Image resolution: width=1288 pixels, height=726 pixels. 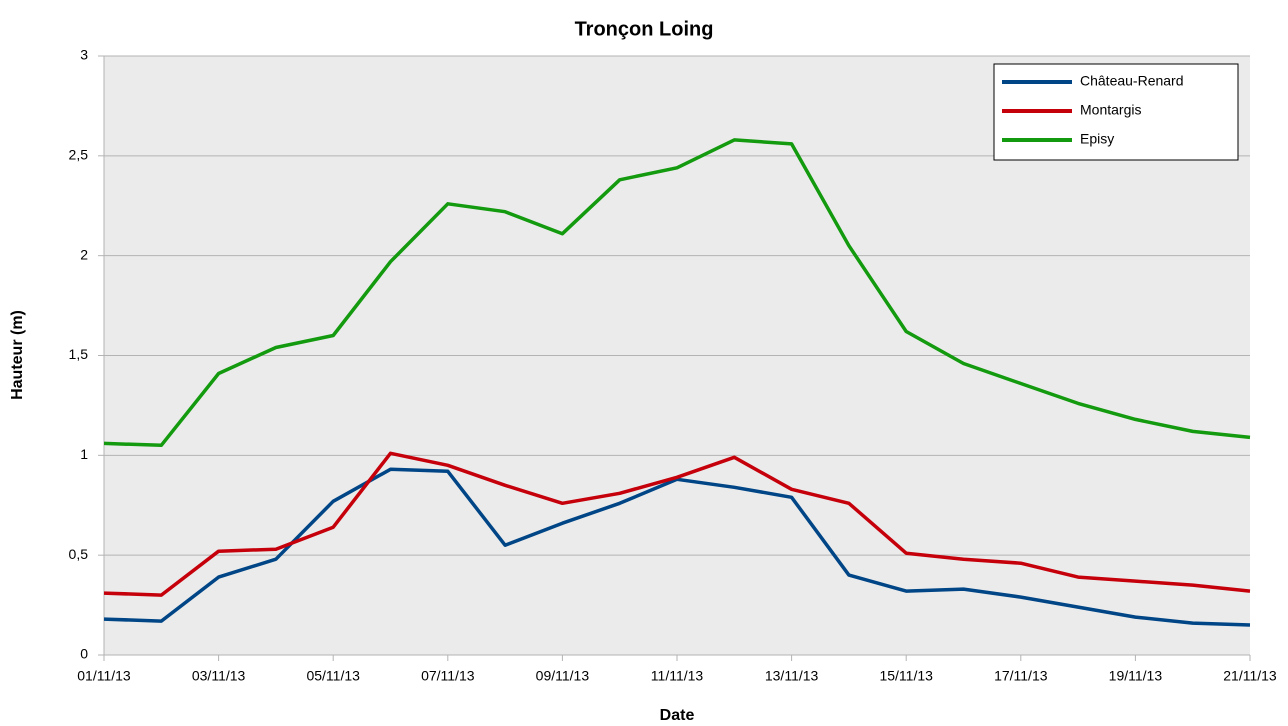 What do you see at coordinates (333, 676) in the screenshot?
I see `x-tick-label: 05/11/13` at bounding box center [333, 676].